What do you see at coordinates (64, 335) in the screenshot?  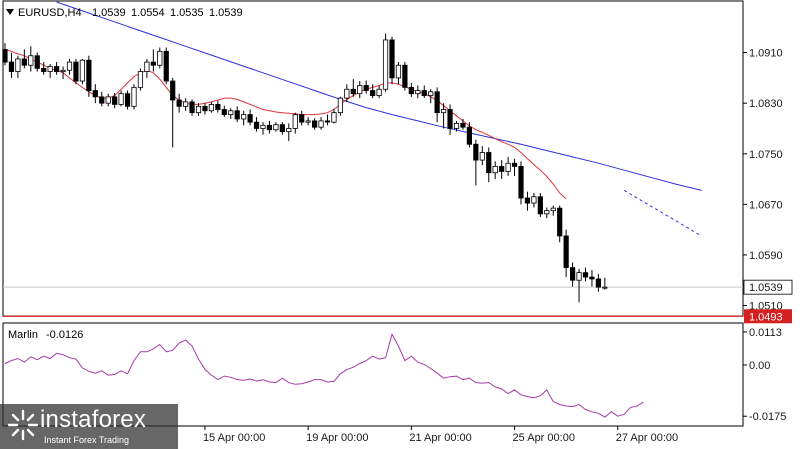 I see `indicator-value: -0.0126` at bounding box center [64, 335].